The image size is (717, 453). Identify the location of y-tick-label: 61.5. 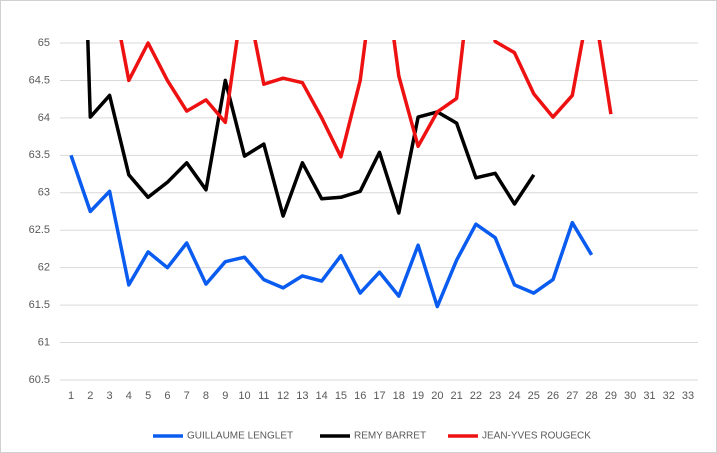
(39, 305).